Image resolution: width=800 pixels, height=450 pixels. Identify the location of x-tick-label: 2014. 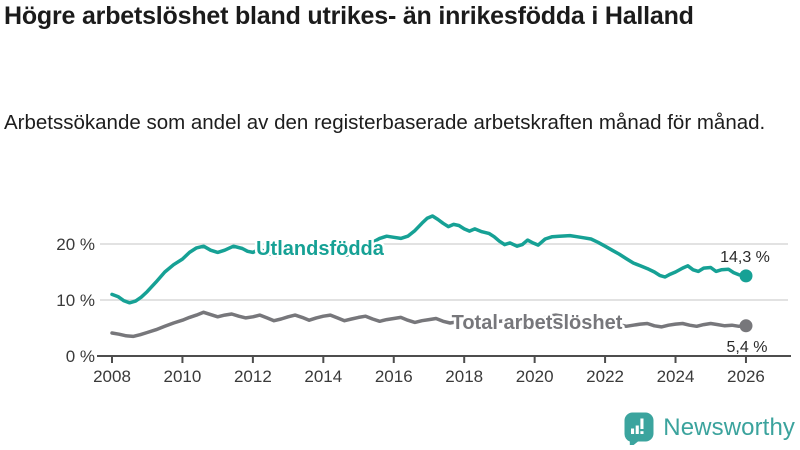
(323, 376).